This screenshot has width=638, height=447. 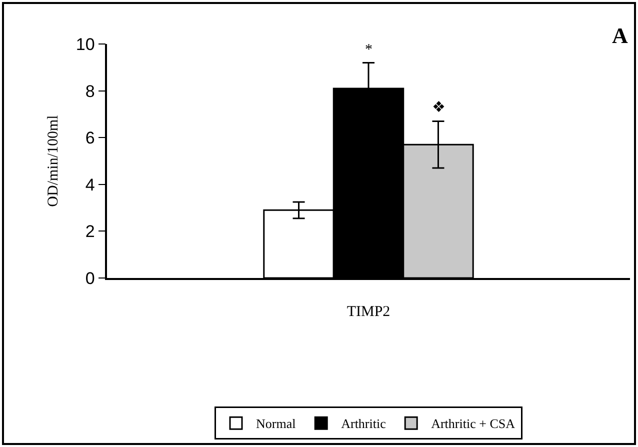 What do you see at coordinates (90, 184) in the screenshot?
I see `y-tick-label: 4` at bounding box center [90, 184].